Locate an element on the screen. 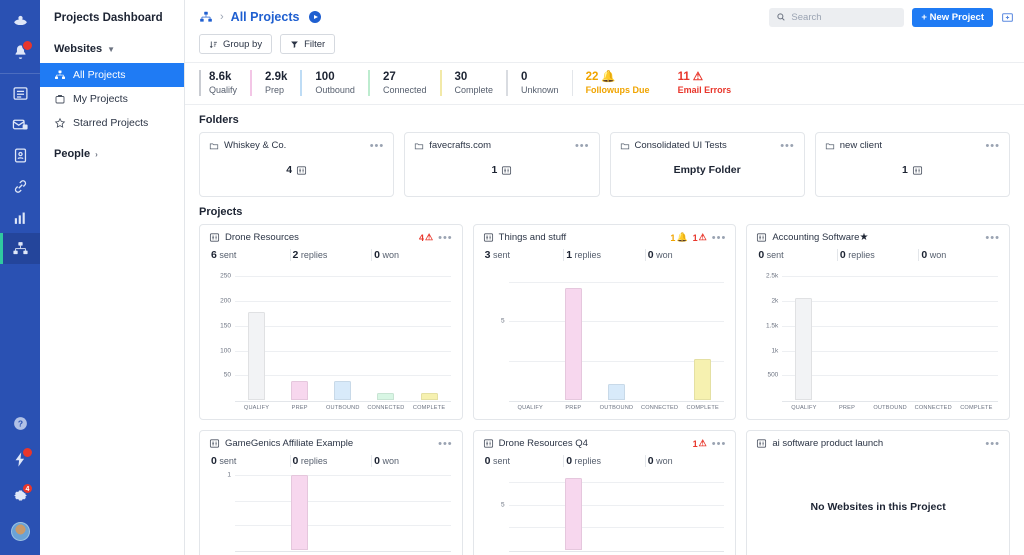  analytics-icon is located at coordinates (20, 217).